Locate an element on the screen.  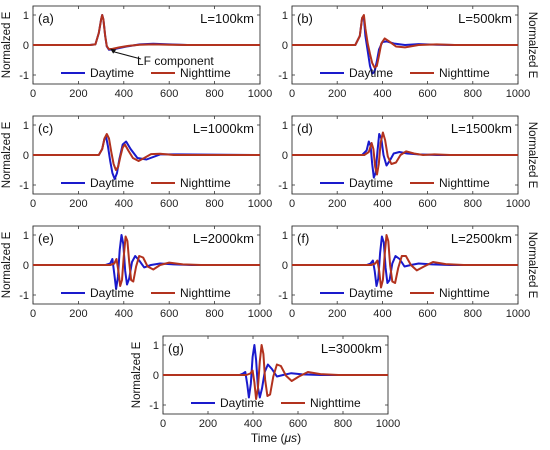
panel-label: (e) is located at coordinates (46, 238).